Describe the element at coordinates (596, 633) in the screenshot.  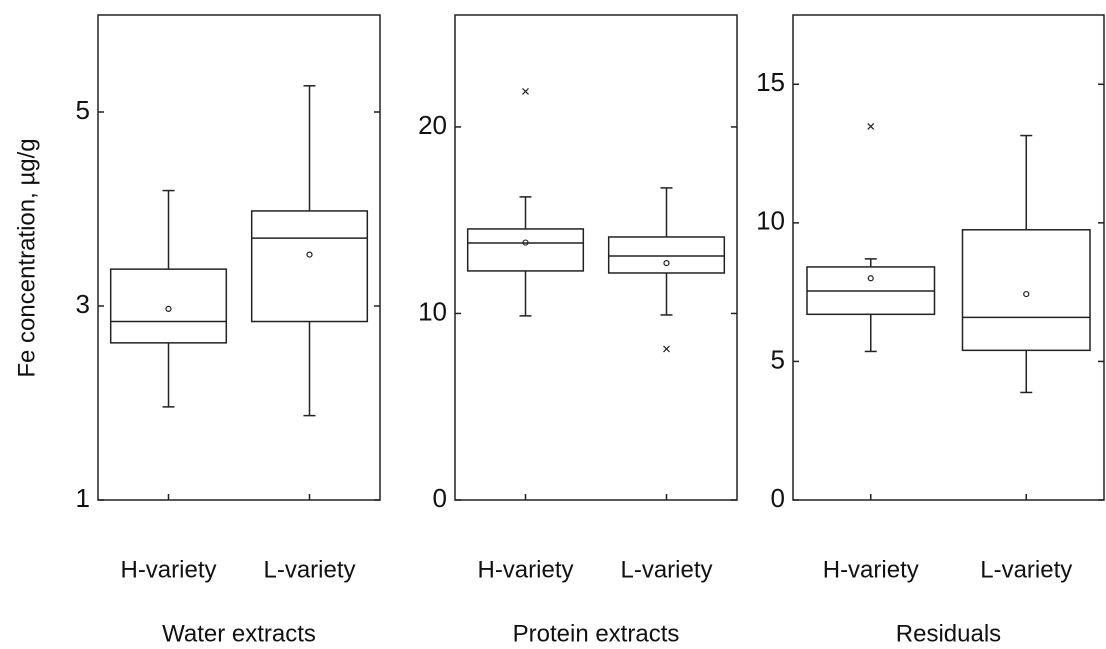
I see `x-axis-label: Protein extracts` at that location.